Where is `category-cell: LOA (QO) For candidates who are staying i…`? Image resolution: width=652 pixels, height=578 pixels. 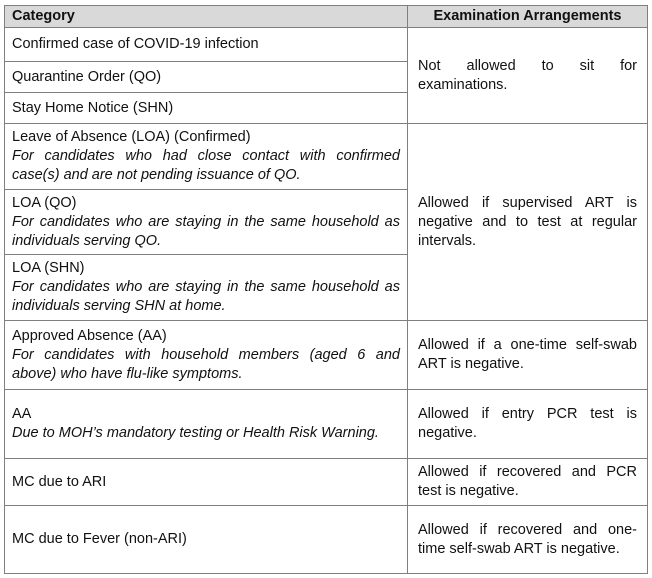 category-cell: LOA (QO) For candidates who are staying i… is located at coordinates (206, 222).